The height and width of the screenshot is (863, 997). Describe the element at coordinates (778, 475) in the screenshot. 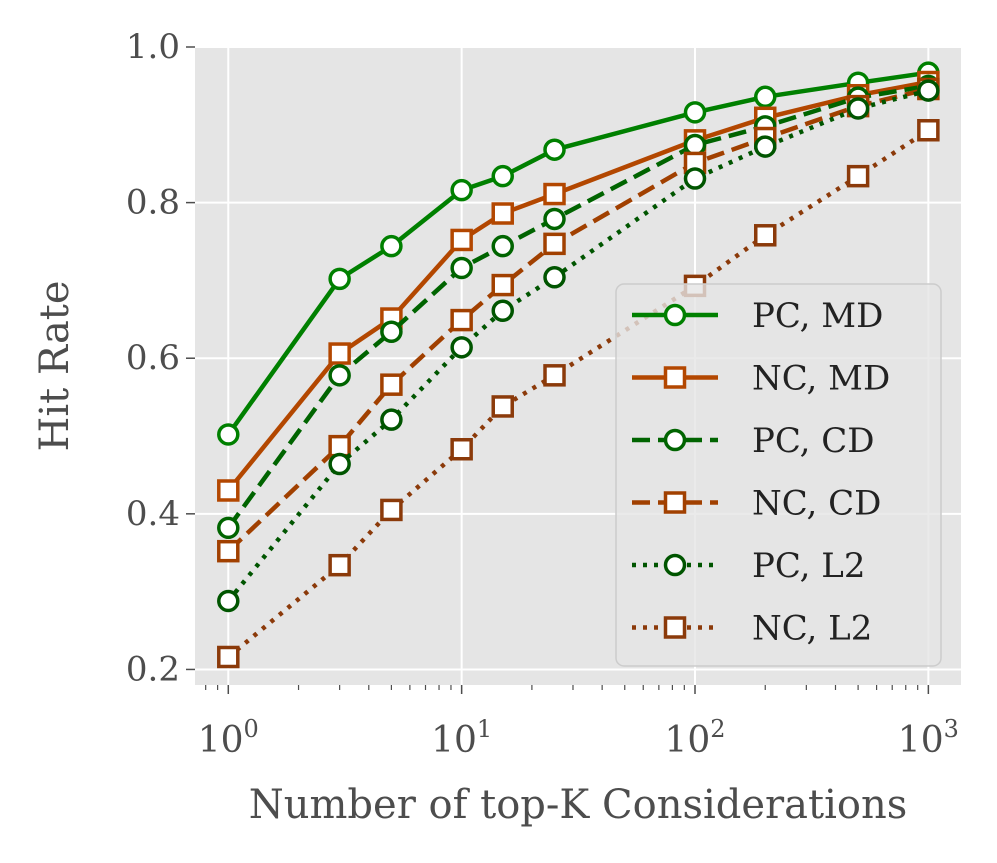

I see `legend: PC, MD NC, MD PC, CD NC, CD PC, L2 NC, L2` at that location.